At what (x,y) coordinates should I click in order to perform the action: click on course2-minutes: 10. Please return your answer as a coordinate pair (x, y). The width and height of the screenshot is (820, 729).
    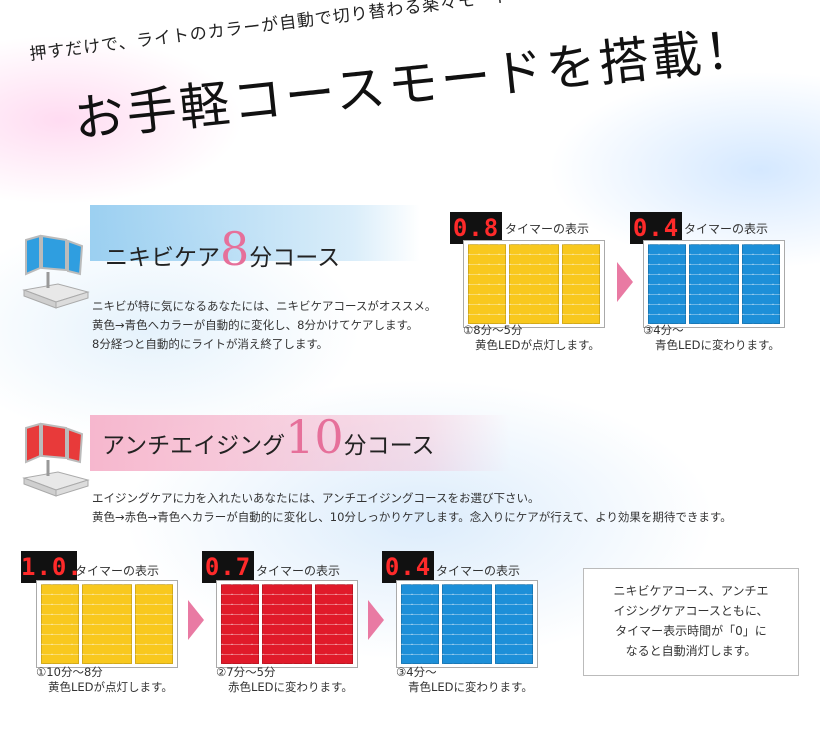
    Looking at the image, I should click on (314, 437).